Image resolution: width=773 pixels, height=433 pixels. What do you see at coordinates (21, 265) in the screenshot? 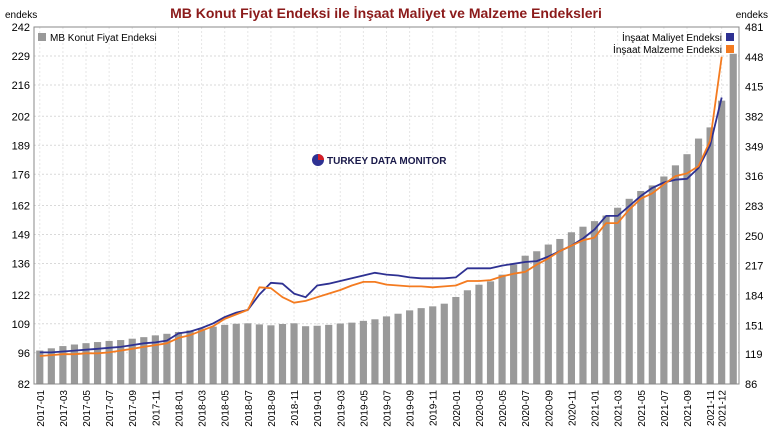
I see `left-tick-label: 136` at bounding box center [21, 265].